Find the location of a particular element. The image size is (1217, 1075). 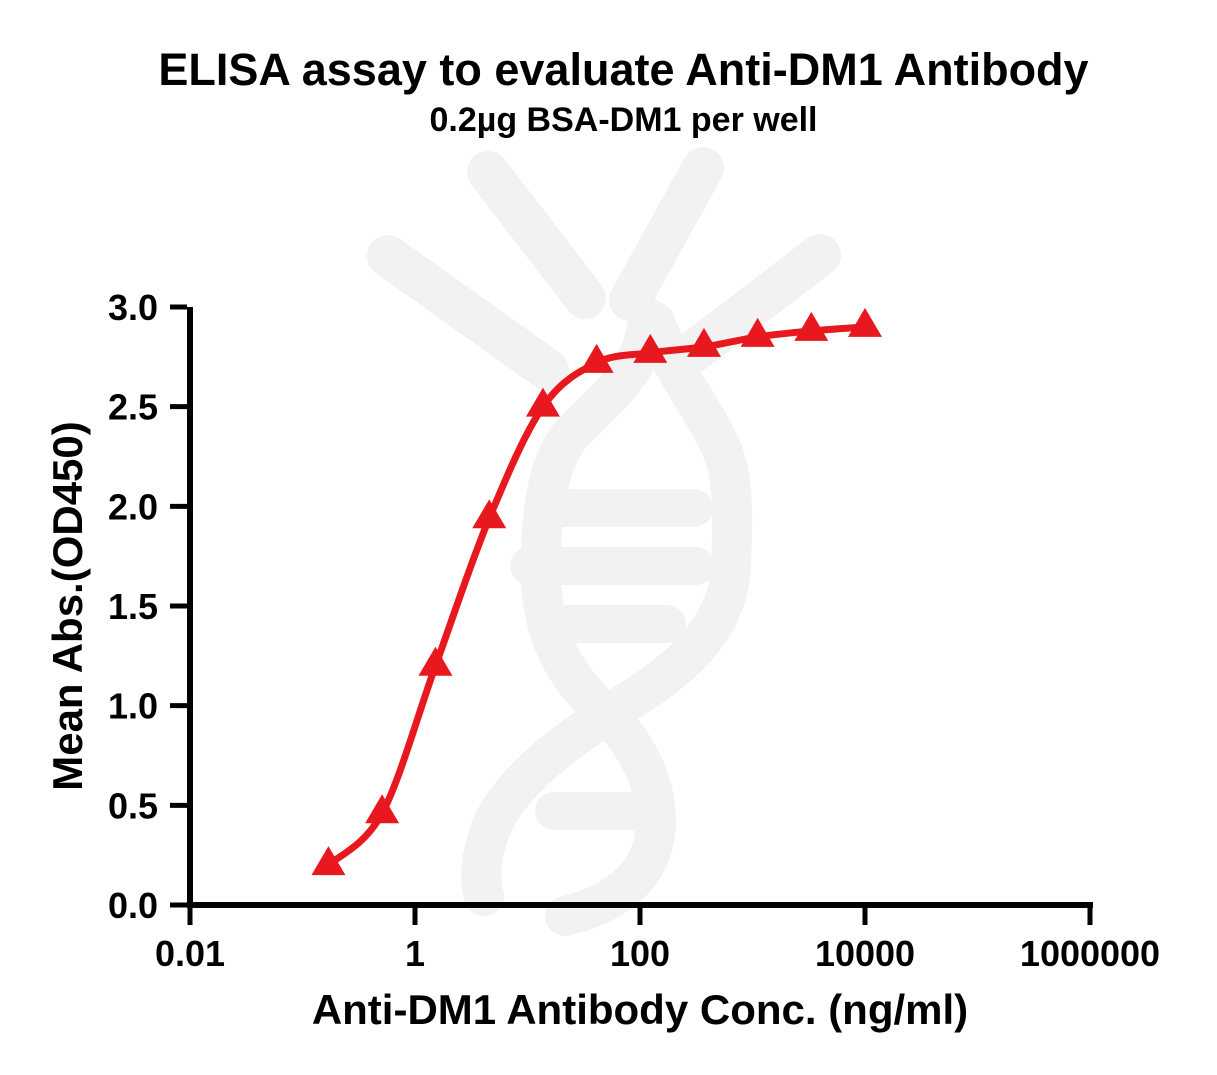

y-tick-label: 1.0 is located at coordinates (133, 706).